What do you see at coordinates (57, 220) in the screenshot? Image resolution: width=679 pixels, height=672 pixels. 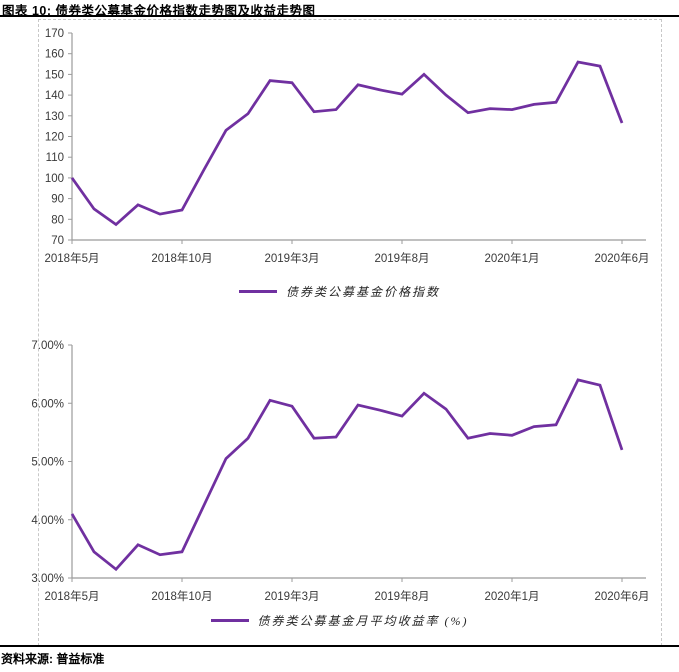 I see `y-tick-label: 80` at bounding box center [57, 220].